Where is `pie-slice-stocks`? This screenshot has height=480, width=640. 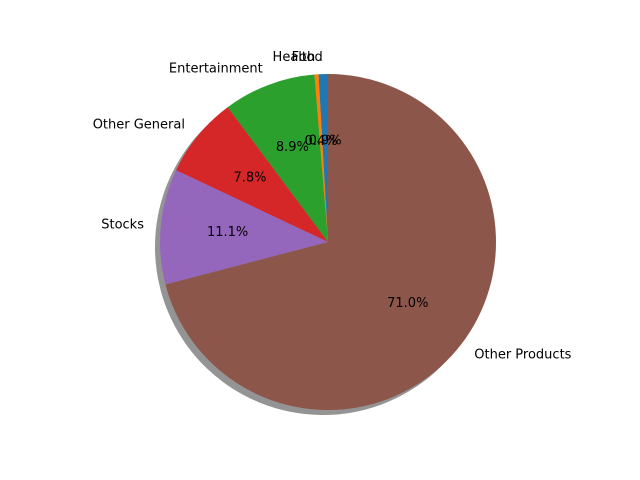
pie-slice-stocks is located at coordinates (244, 227).